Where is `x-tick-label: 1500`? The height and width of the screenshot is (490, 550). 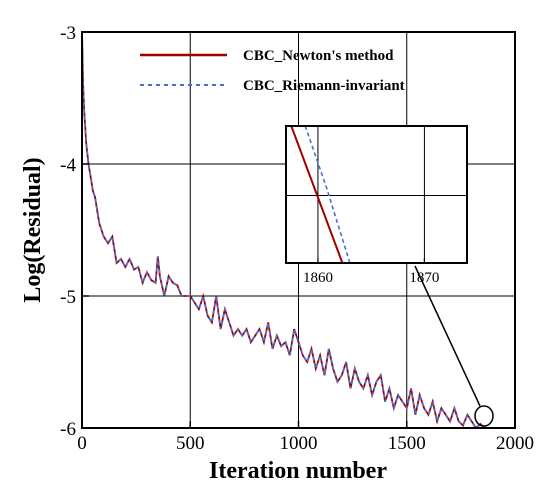
x-tick-label: 1500 is located at coordinates (407, 443).